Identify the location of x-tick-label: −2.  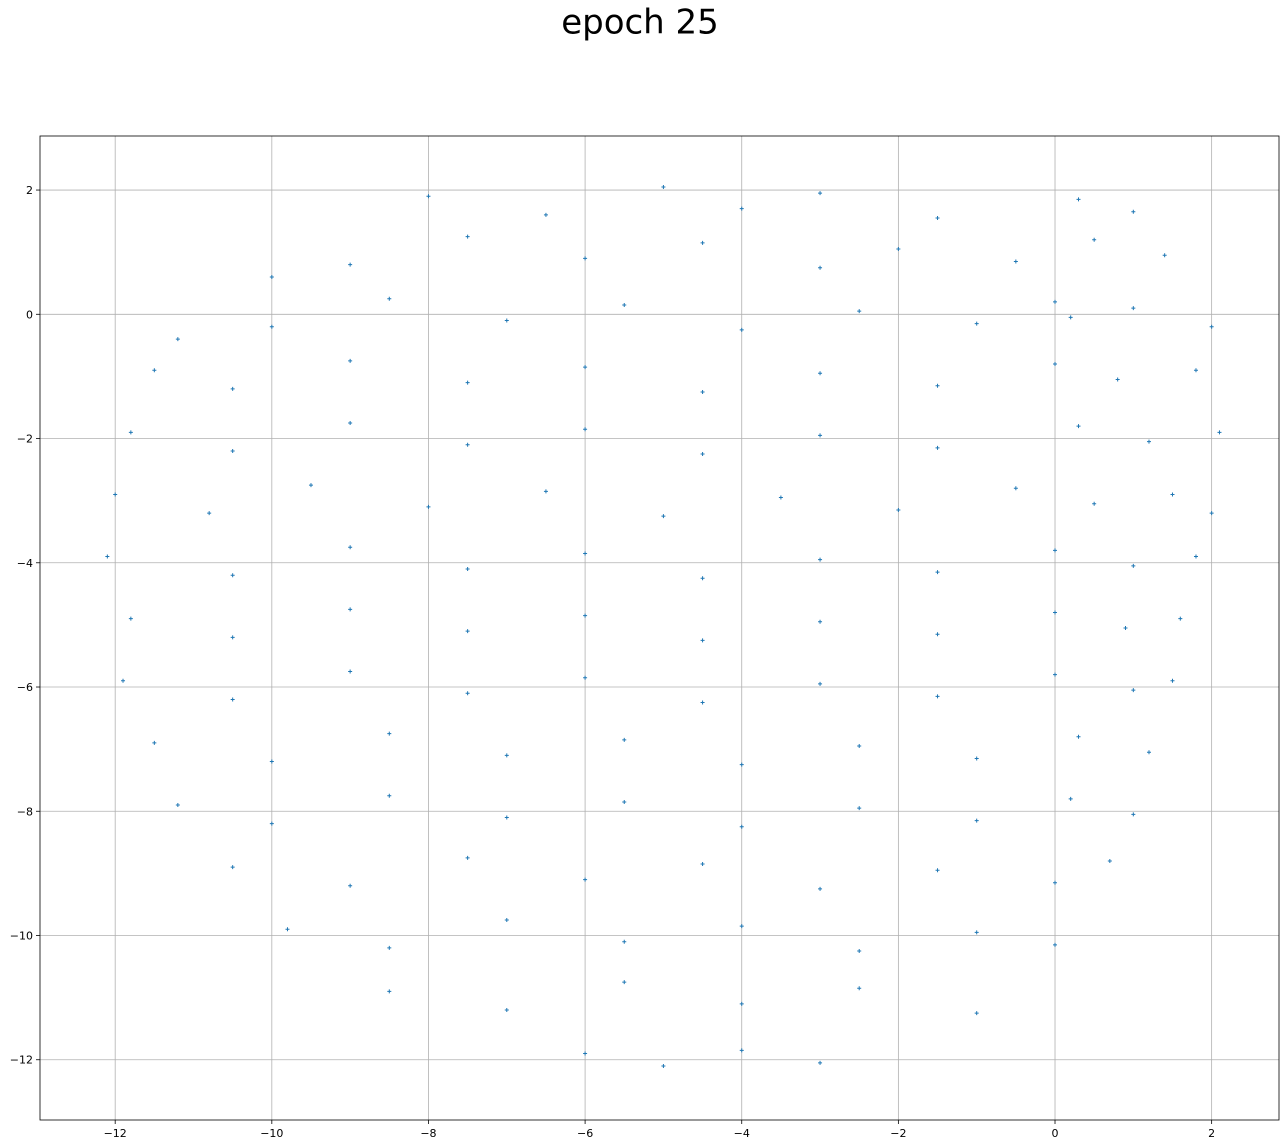
(898, 1133).